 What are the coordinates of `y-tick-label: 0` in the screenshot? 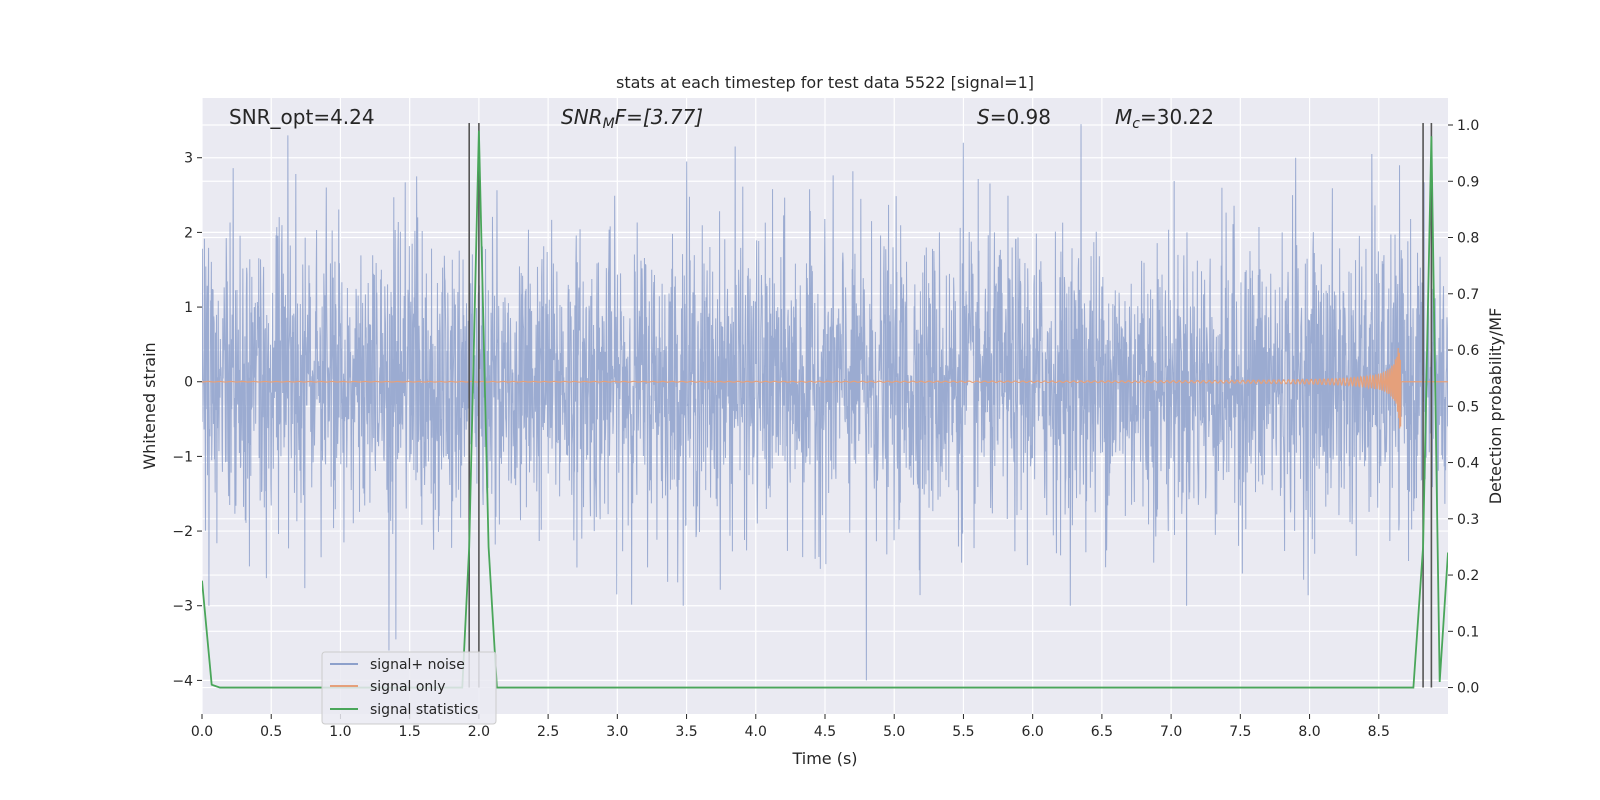 It's located at (188, 383).